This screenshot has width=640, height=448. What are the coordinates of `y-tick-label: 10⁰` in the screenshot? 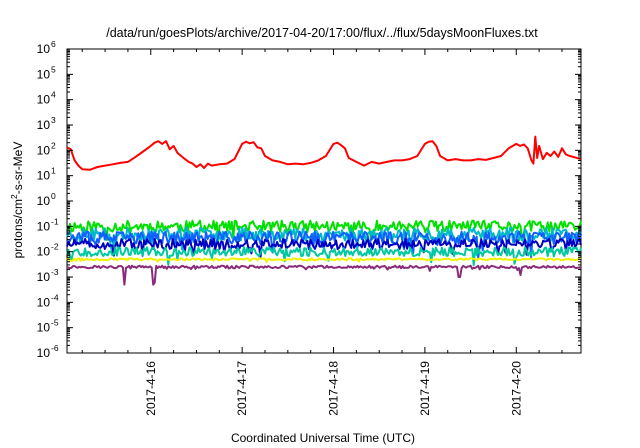 It's located at (46, 199).